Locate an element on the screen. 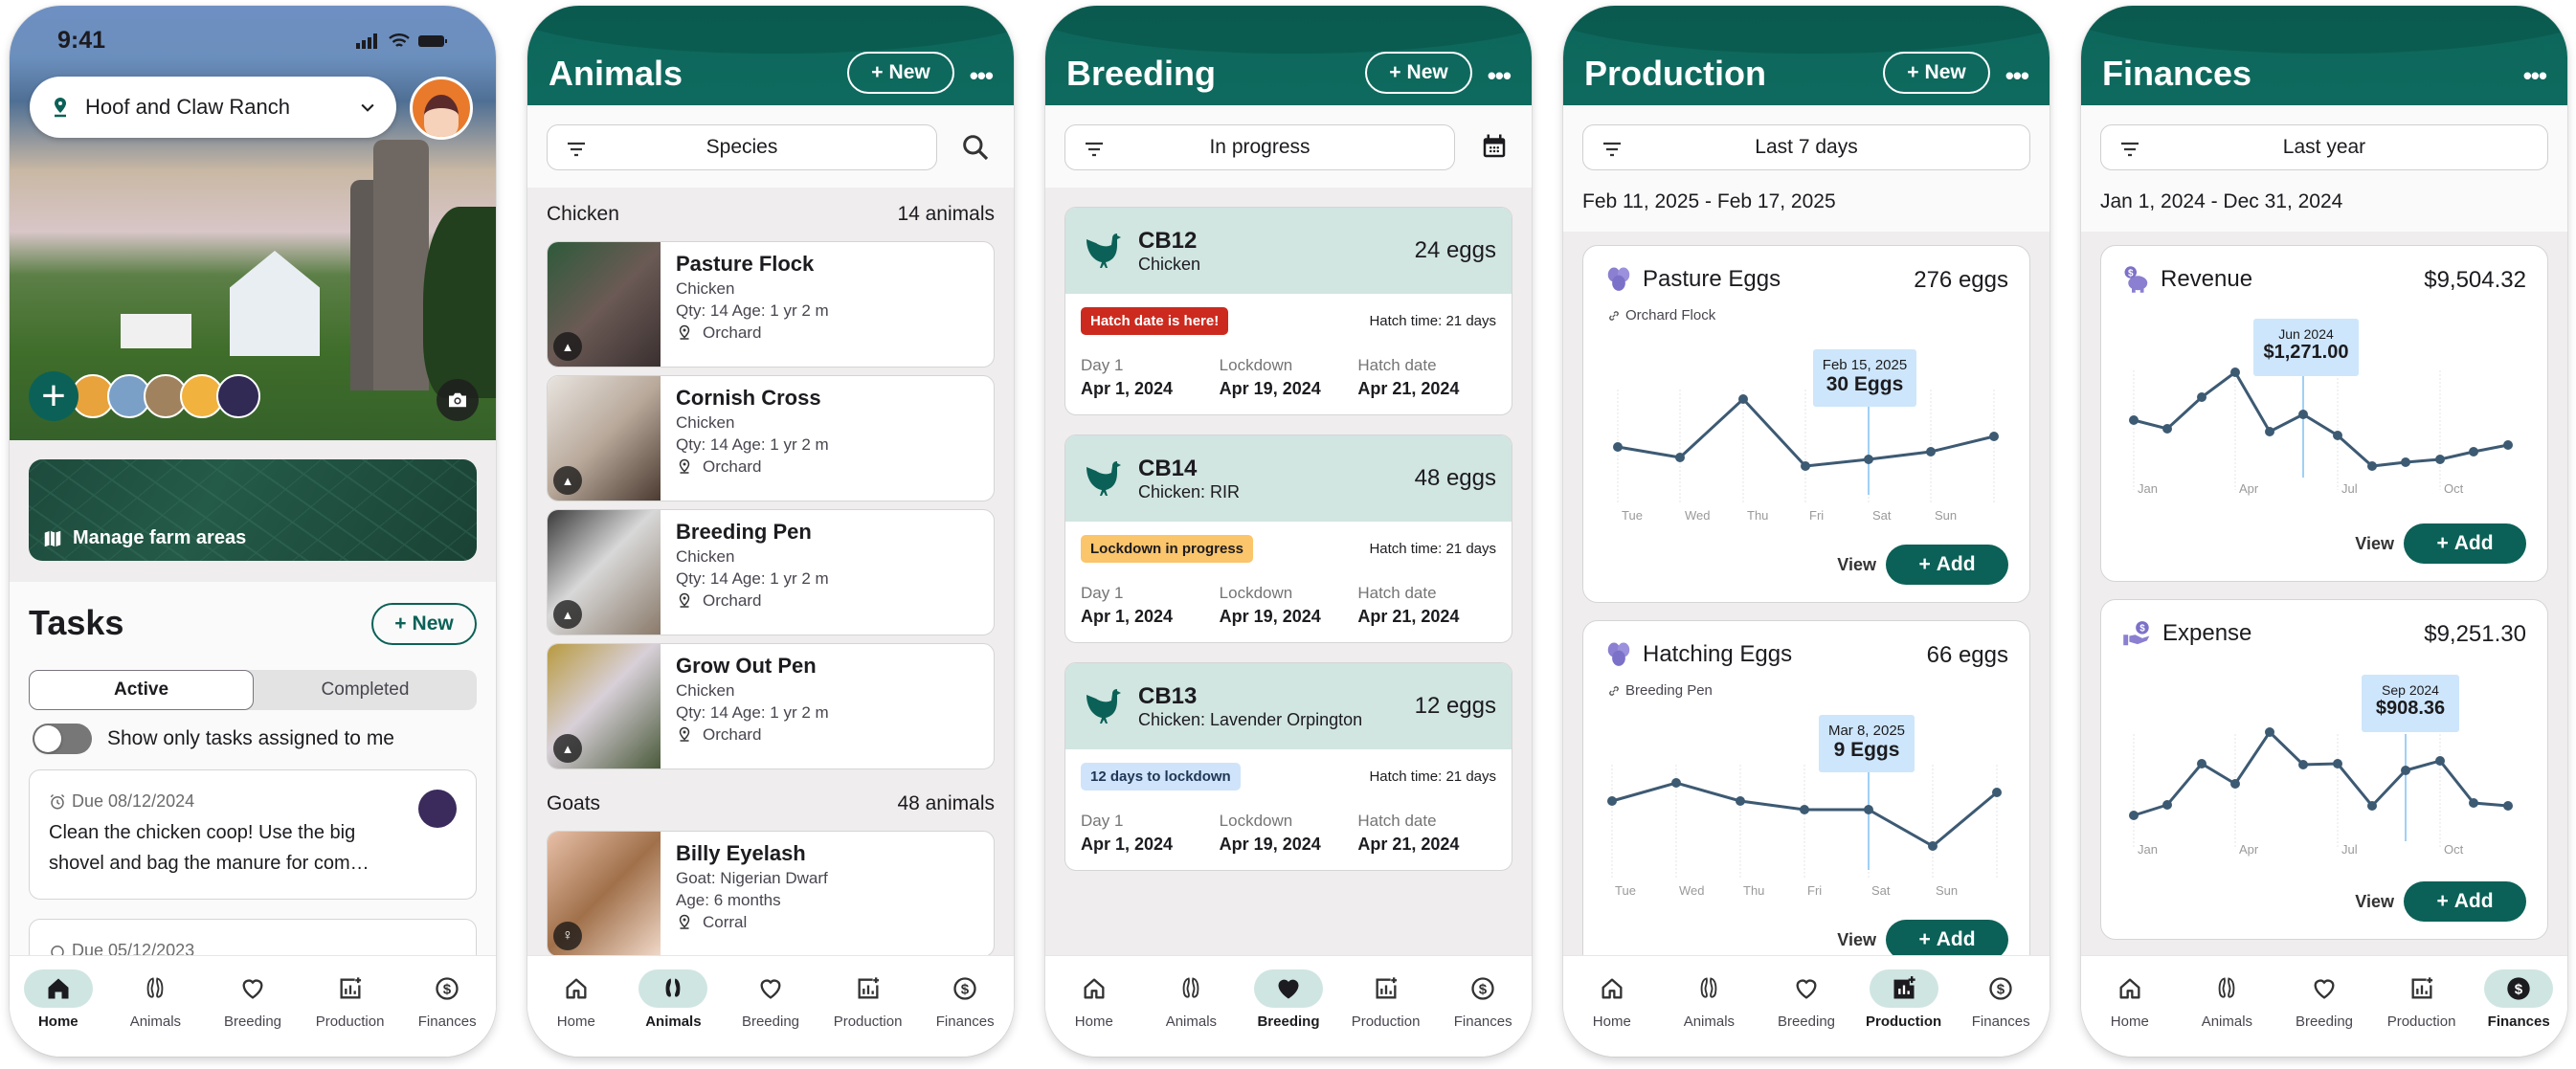  page-title: Finances is located at coordinates (2177, 73).